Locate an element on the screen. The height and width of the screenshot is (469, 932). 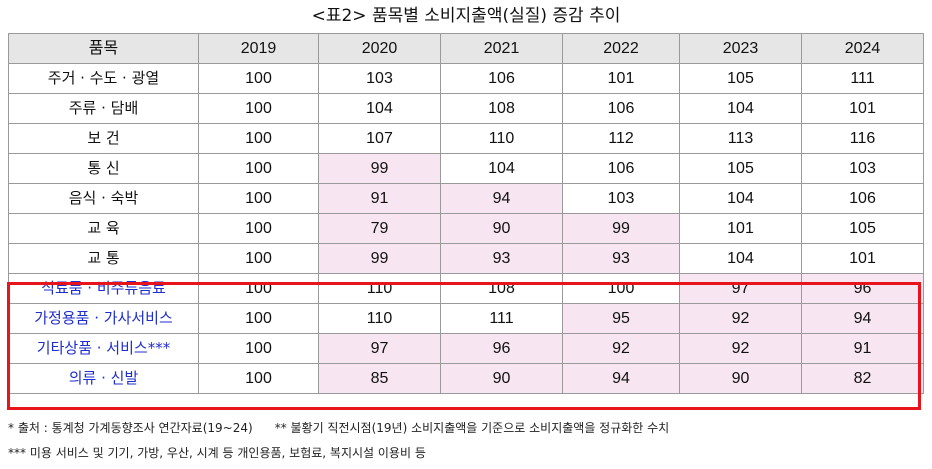
row-item-label: 식료품 · 비주류음료 is located at coordinates (103, 288).